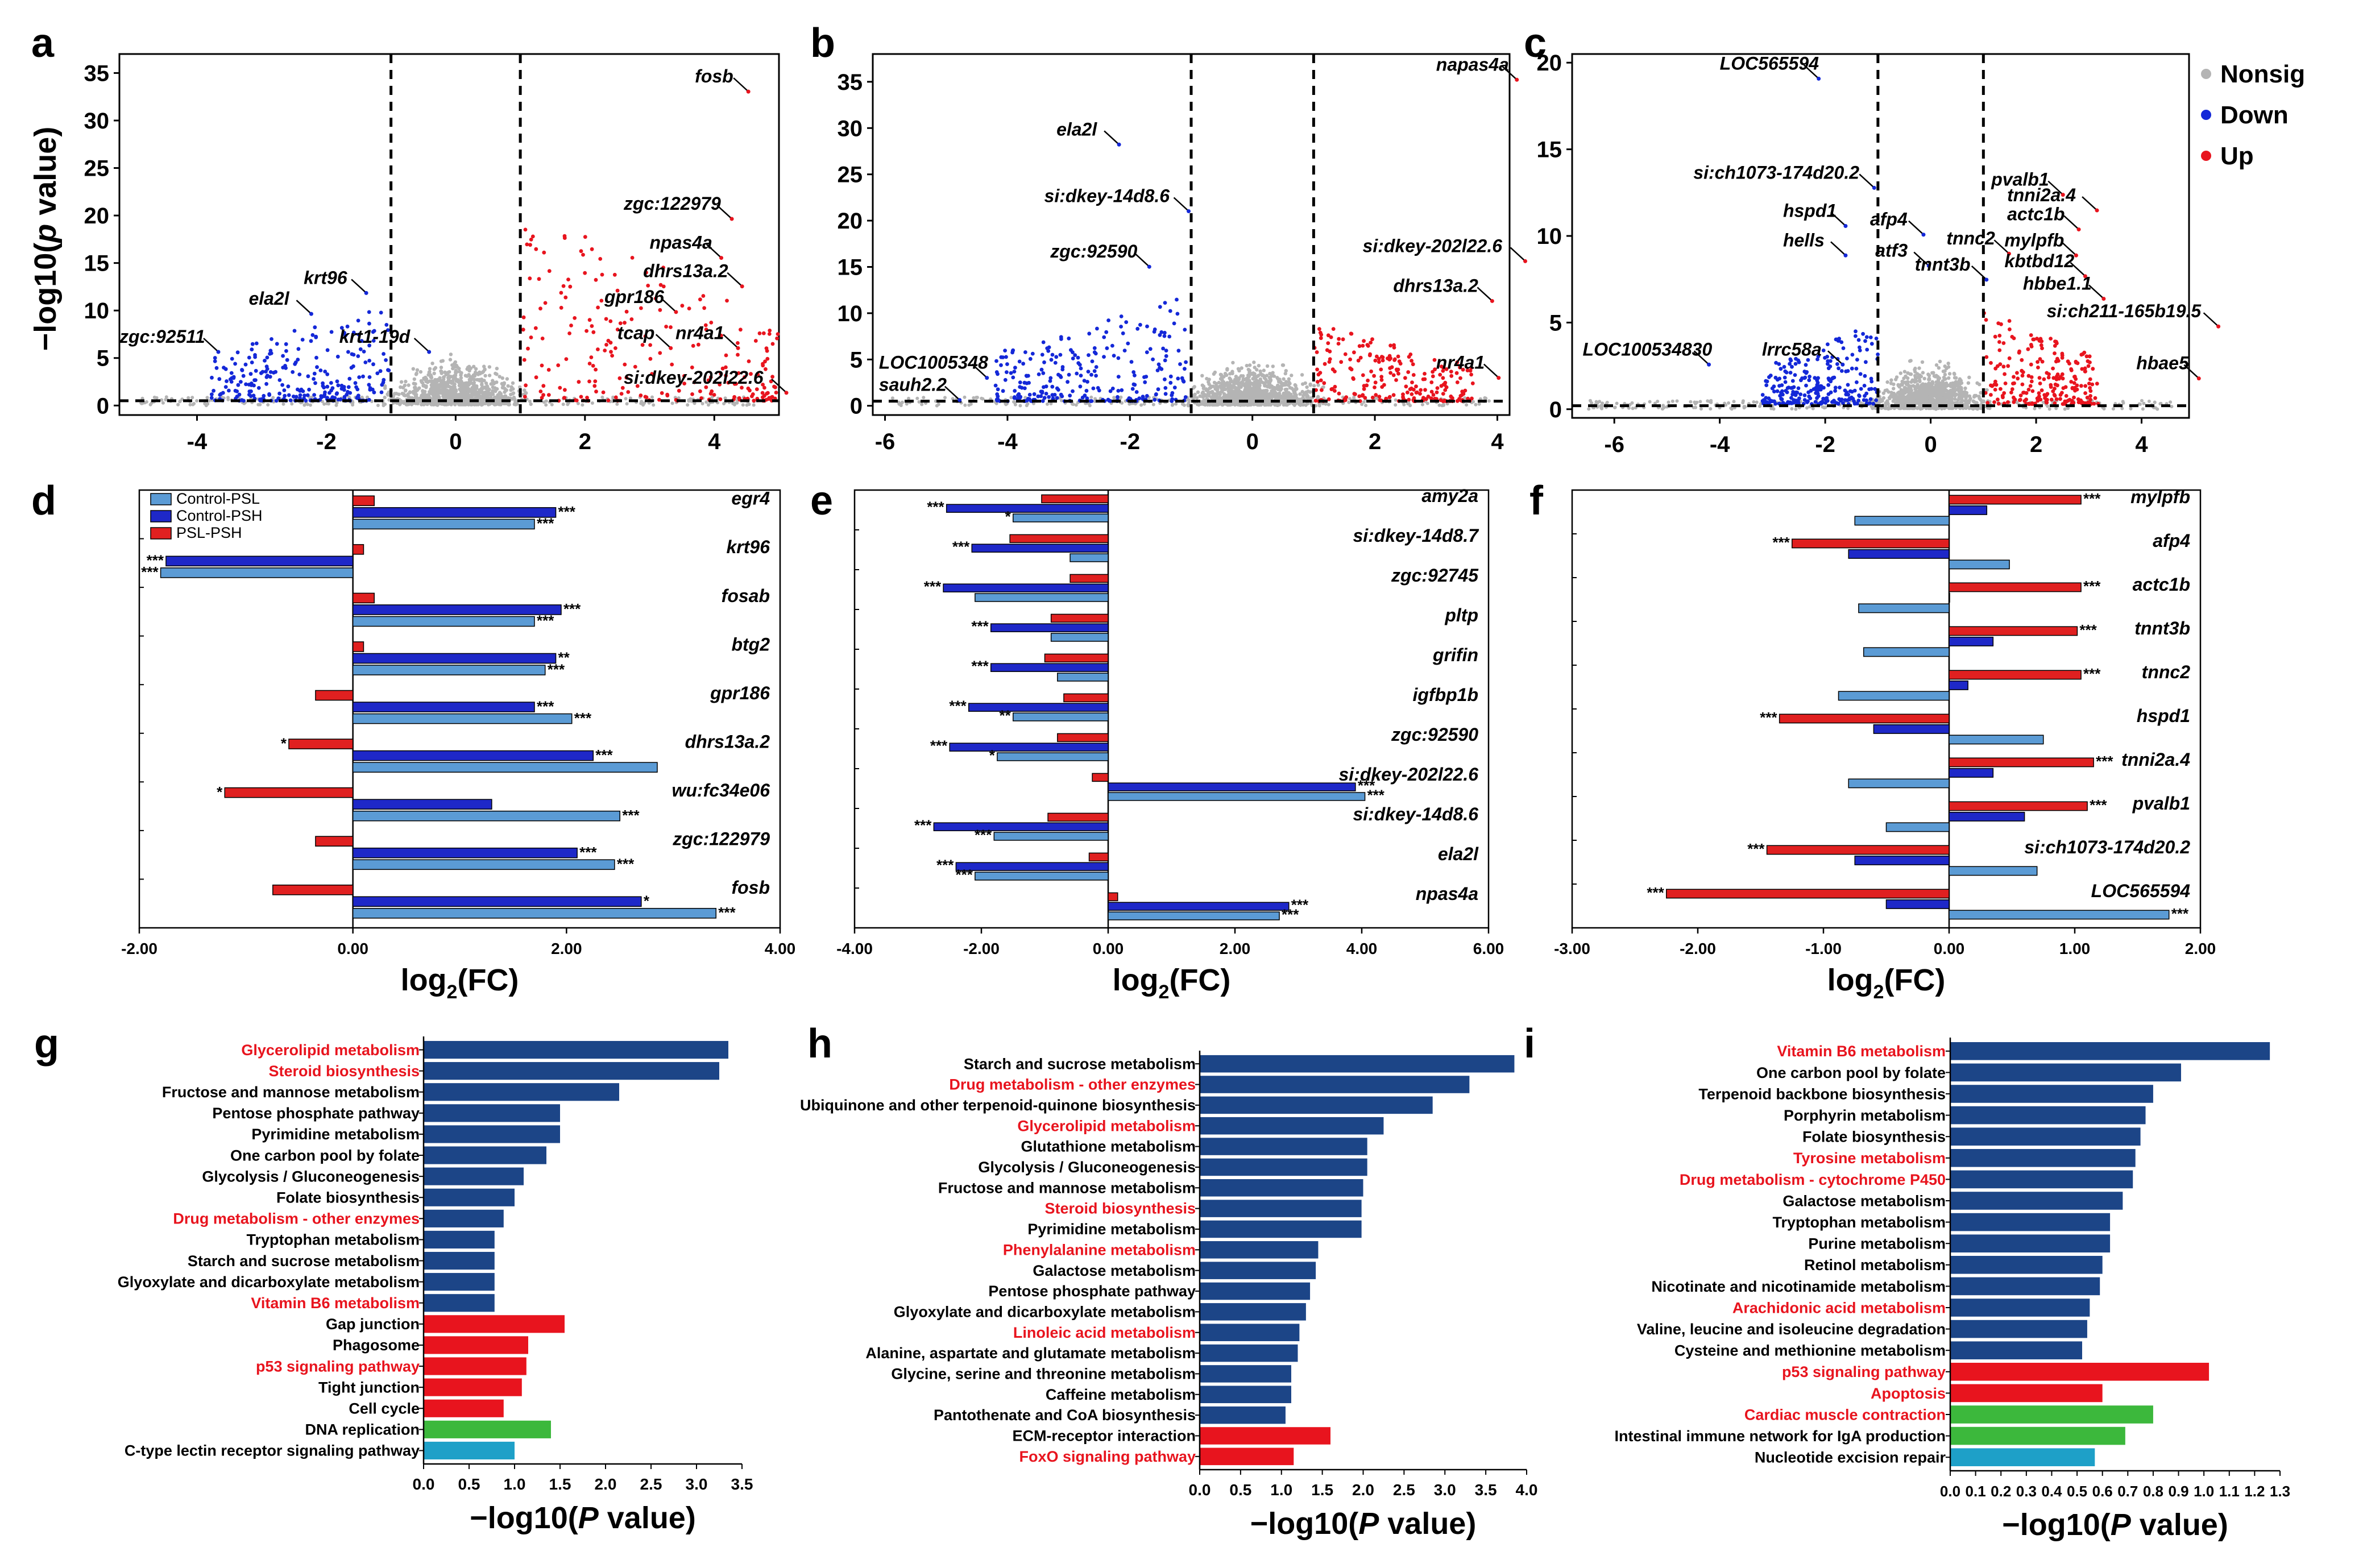 This screenshot has height=1568, width=2367. Describe the element at coordinates (1076, 129) in the screenshot. I see `gene-label: ela2l` at that location.